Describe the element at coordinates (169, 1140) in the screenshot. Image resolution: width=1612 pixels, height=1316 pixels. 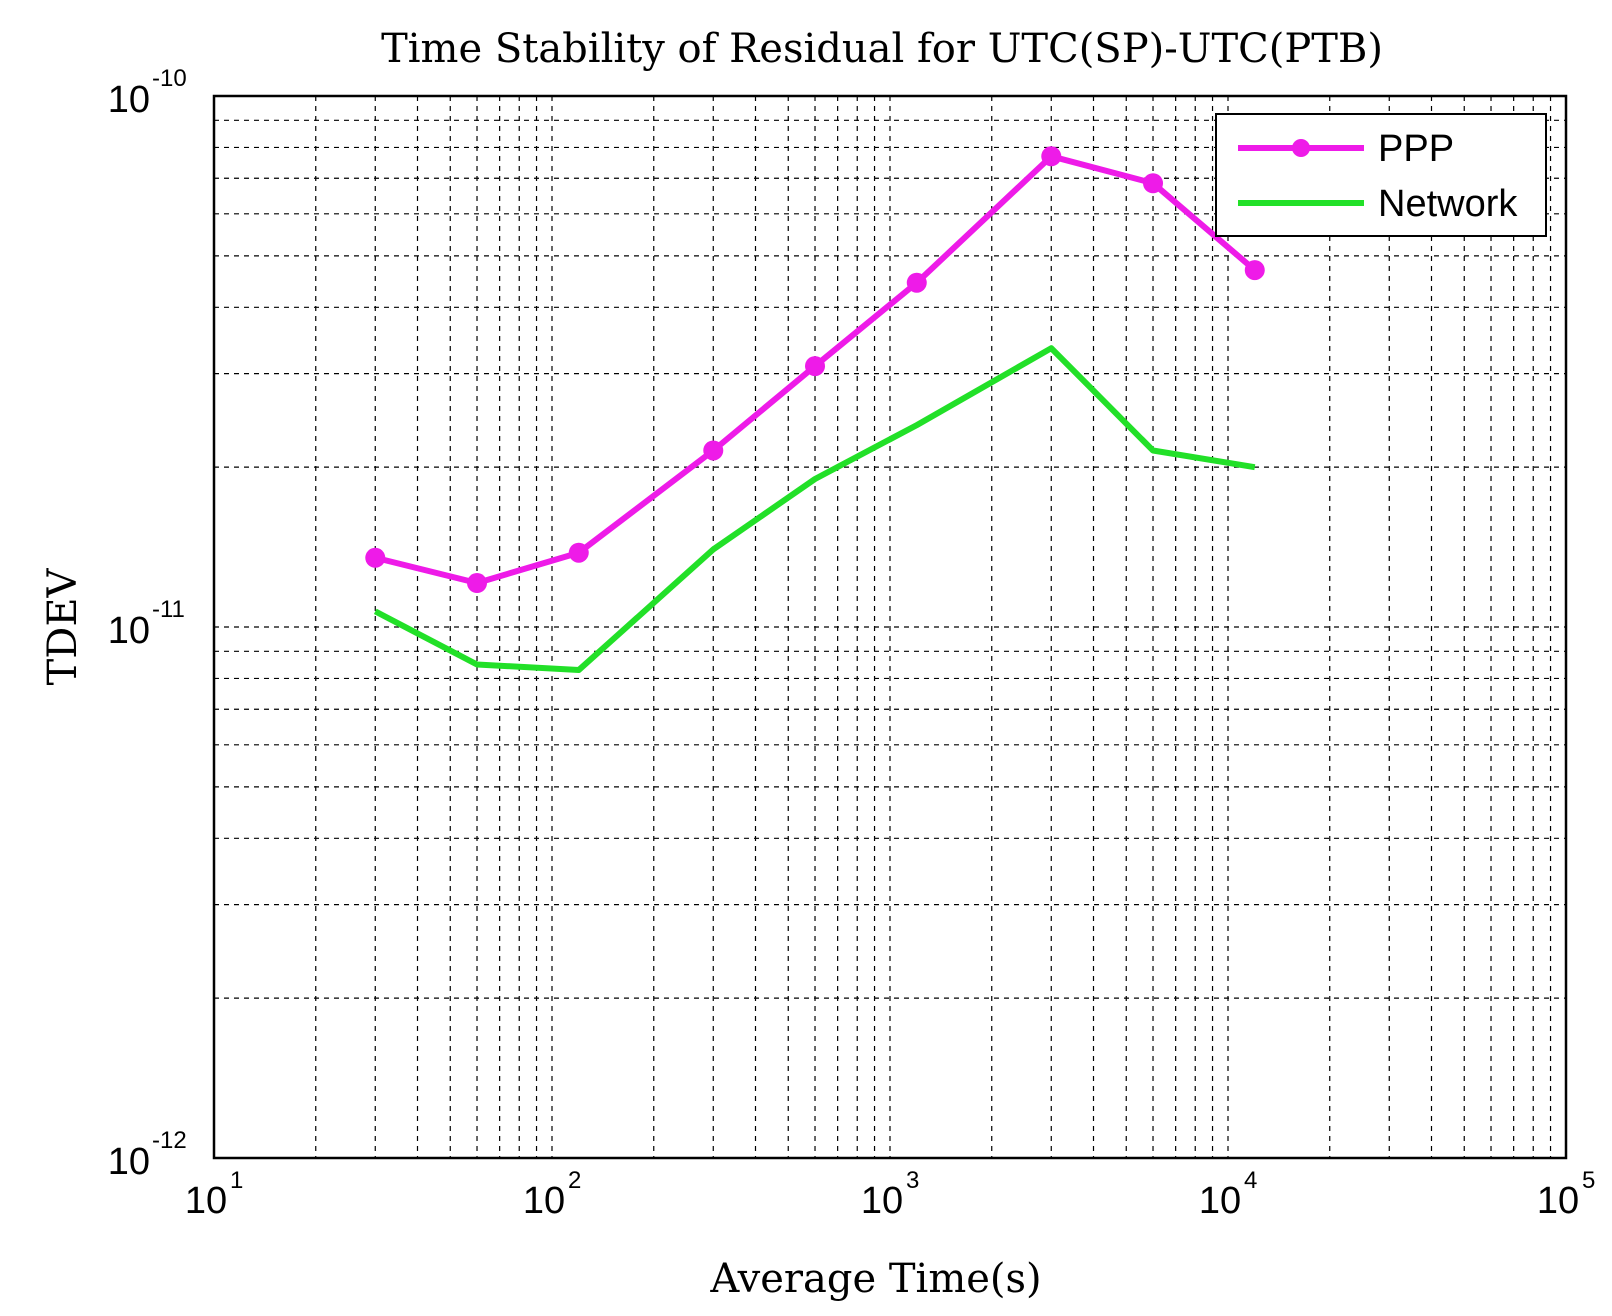
I see `y-tick-exponent: -12` at that location.